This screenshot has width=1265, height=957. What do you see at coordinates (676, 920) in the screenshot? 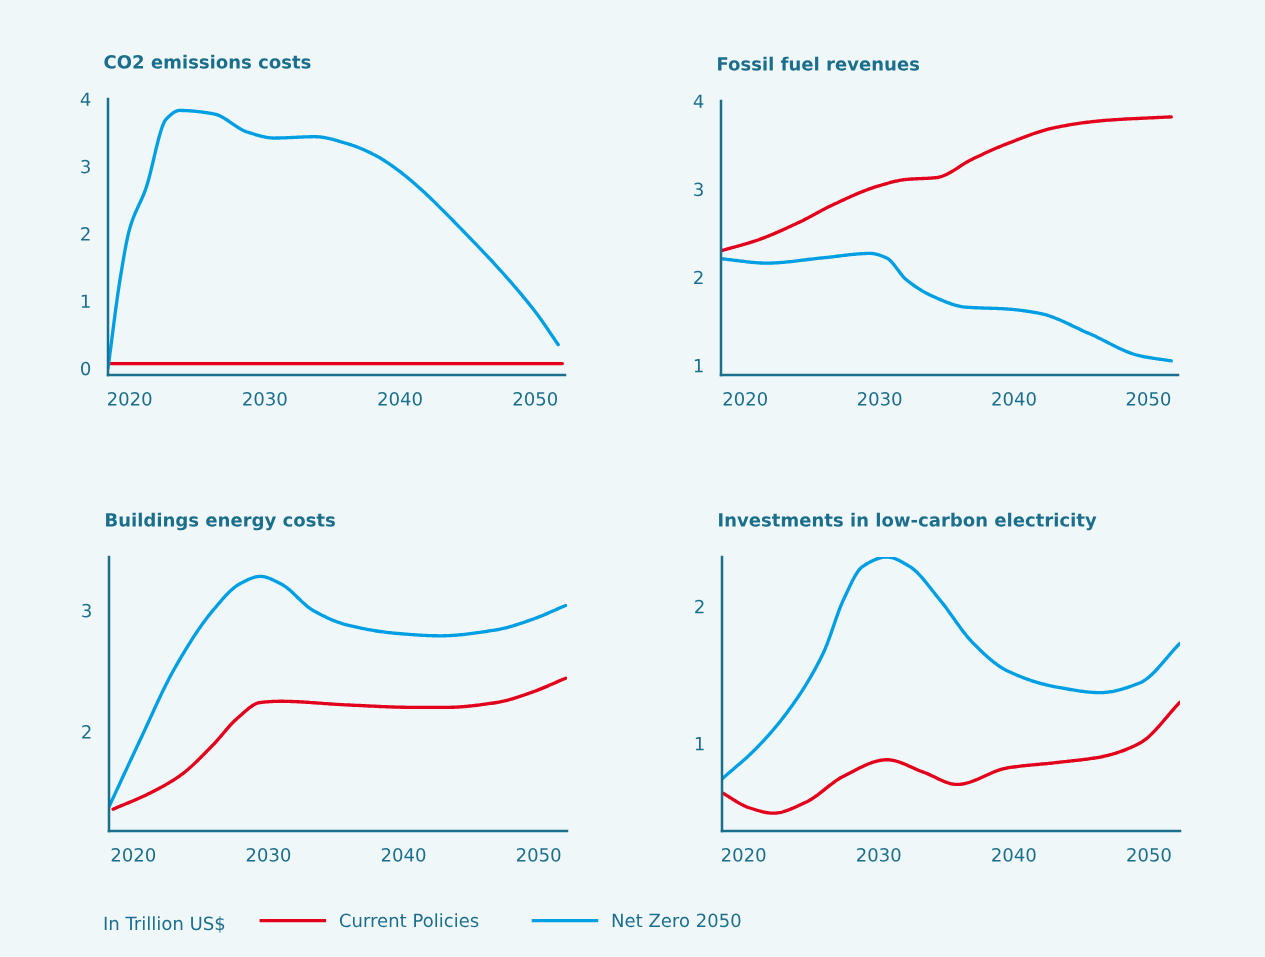
I see `legend-label: Net Zero 2050` at bounding box center [676, 920].